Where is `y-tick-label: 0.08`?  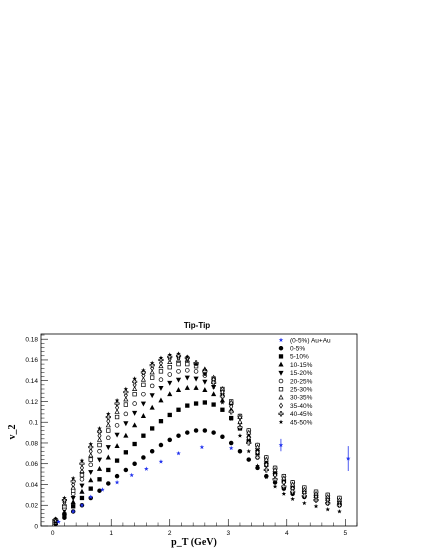 y-tick-label: 0.08 is located at coordinates (31, 443).